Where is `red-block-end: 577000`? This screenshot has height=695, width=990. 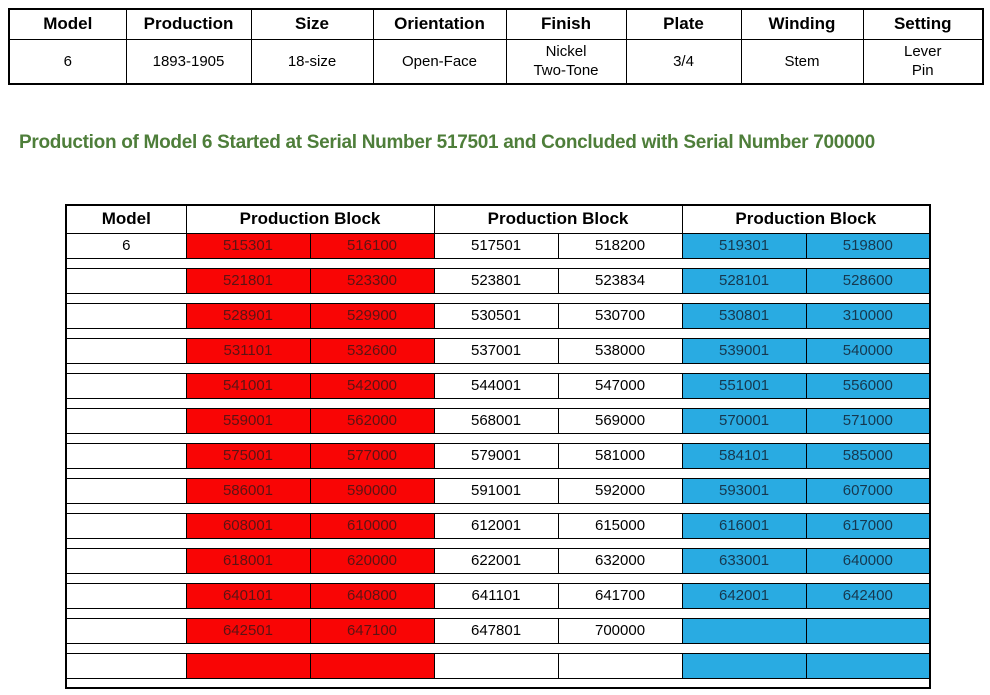
red-block-end: 577000 is located at coordinates (372, 455).